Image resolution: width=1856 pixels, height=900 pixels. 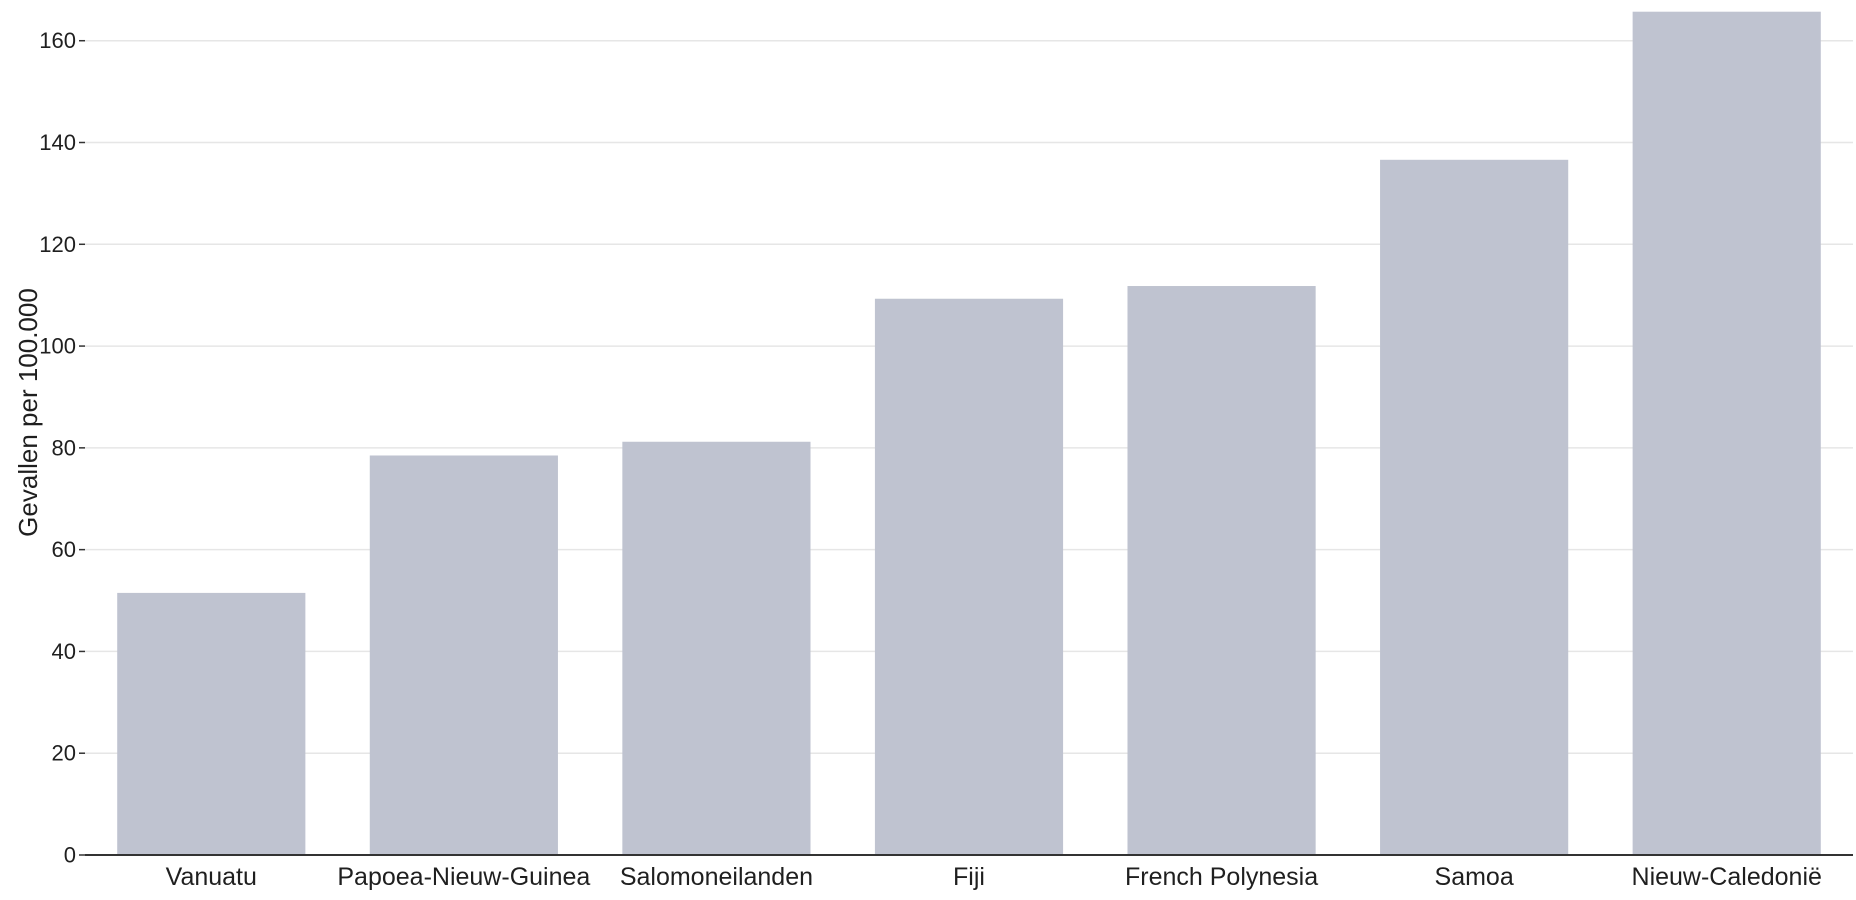 I want to click on y-tick-label: 100, so click(x=57, y=346).